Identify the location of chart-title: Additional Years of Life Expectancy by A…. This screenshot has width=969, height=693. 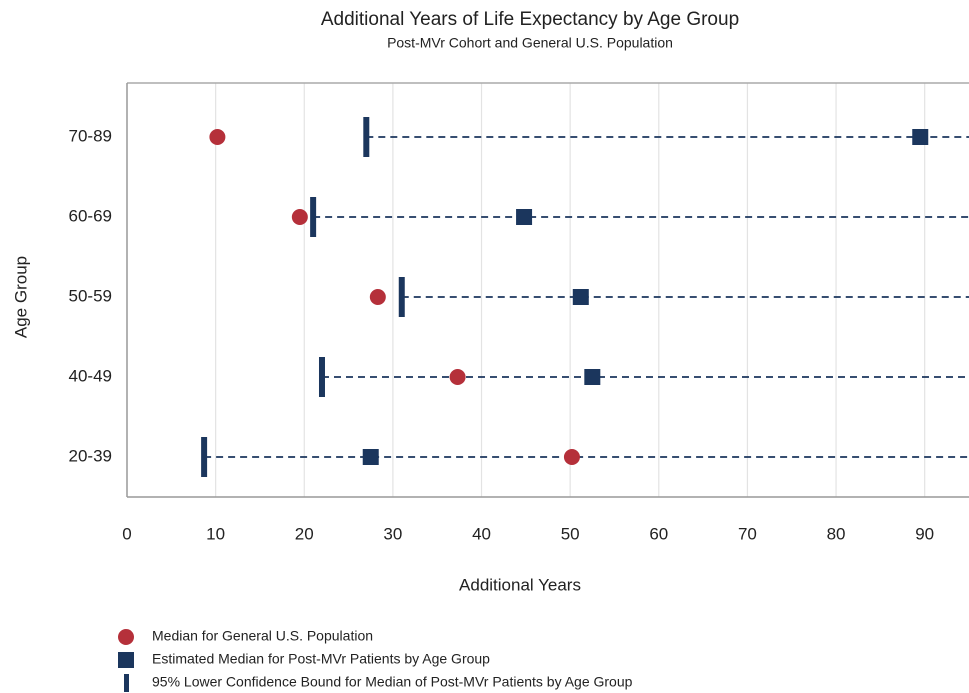
(530, 19).